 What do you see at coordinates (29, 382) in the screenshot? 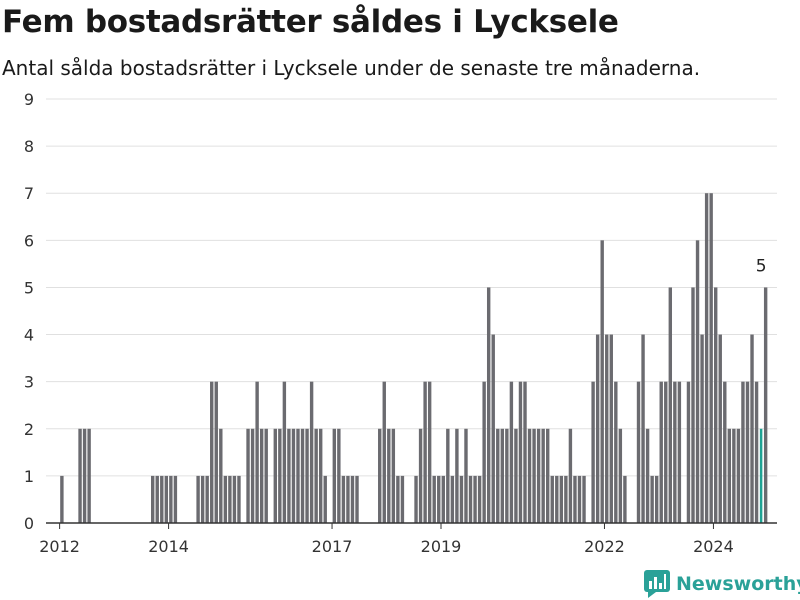
I see `y-tick-label: 3` at bounding box center [29, 382].